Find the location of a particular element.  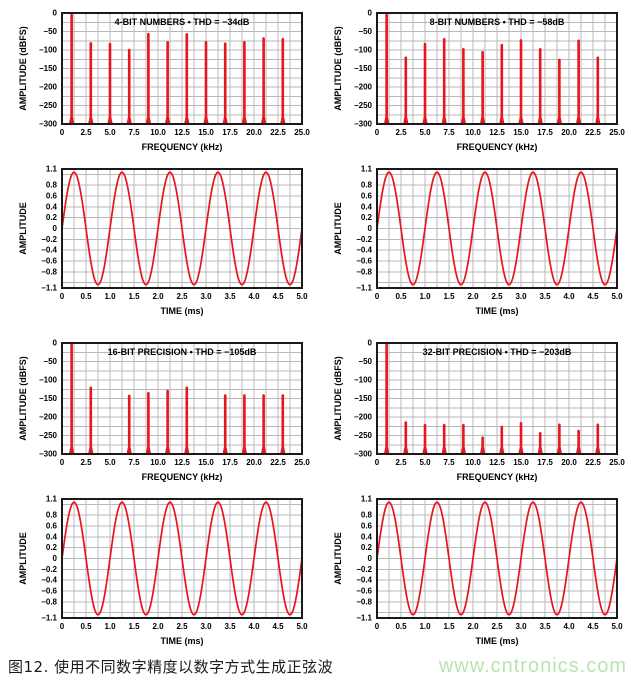

svg-text: 2.0 is located at coordinates (158, 296).